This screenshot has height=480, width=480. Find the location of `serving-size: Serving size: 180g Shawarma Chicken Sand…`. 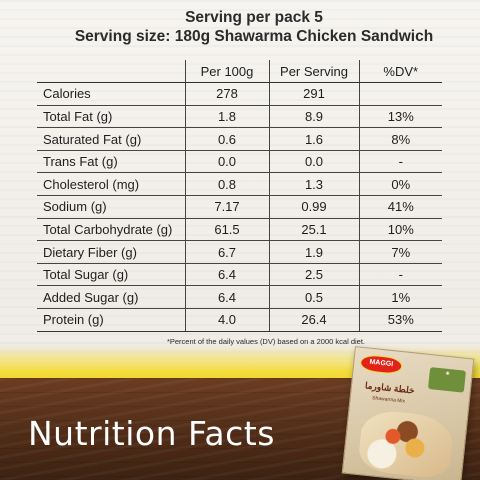

serving-size: Serving size: 180g Shawarma Chicken Sand… is located at coordinates (254, 36).